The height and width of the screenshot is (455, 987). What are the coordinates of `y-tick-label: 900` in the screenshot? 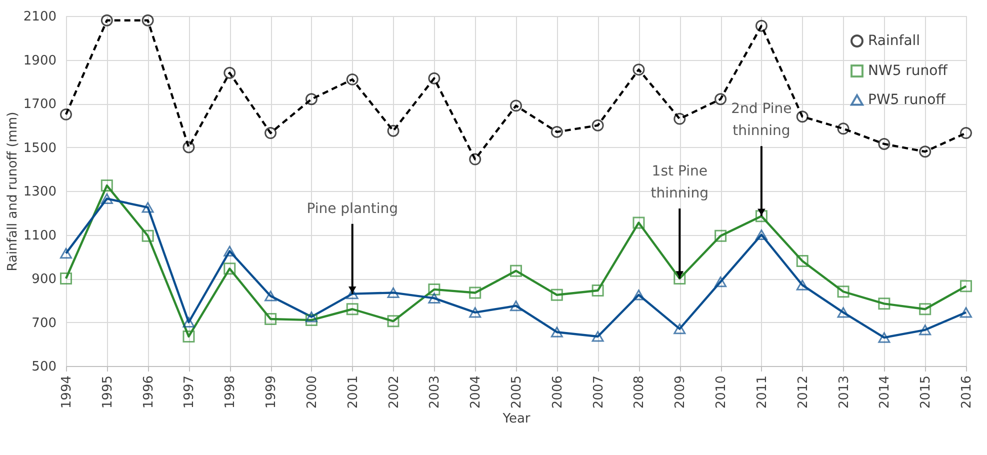 It's located at (44, 279).